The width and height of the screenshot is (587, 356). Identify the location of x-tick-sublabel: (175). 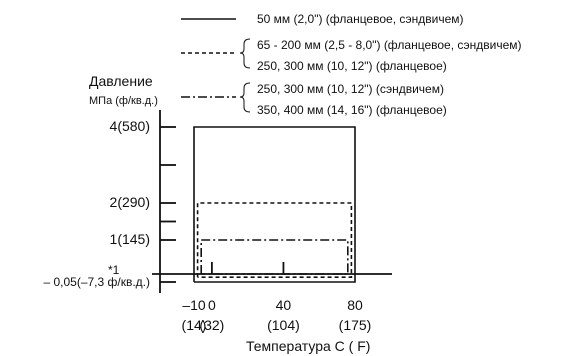
(355, 325).